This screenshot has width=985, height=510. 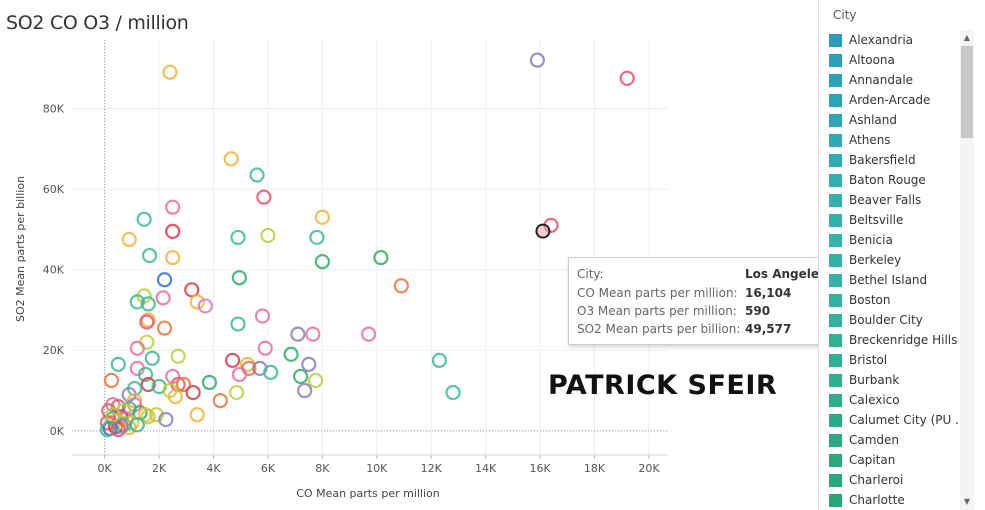 I want to click on legend-item: Burbank, so click(x=903, y=380).